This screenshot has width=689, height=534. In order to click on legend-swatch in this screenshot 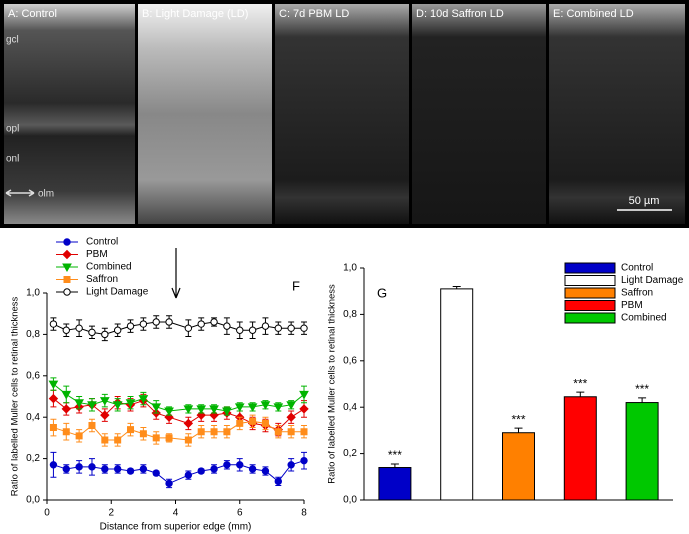, I will do `click(590, 268)`.